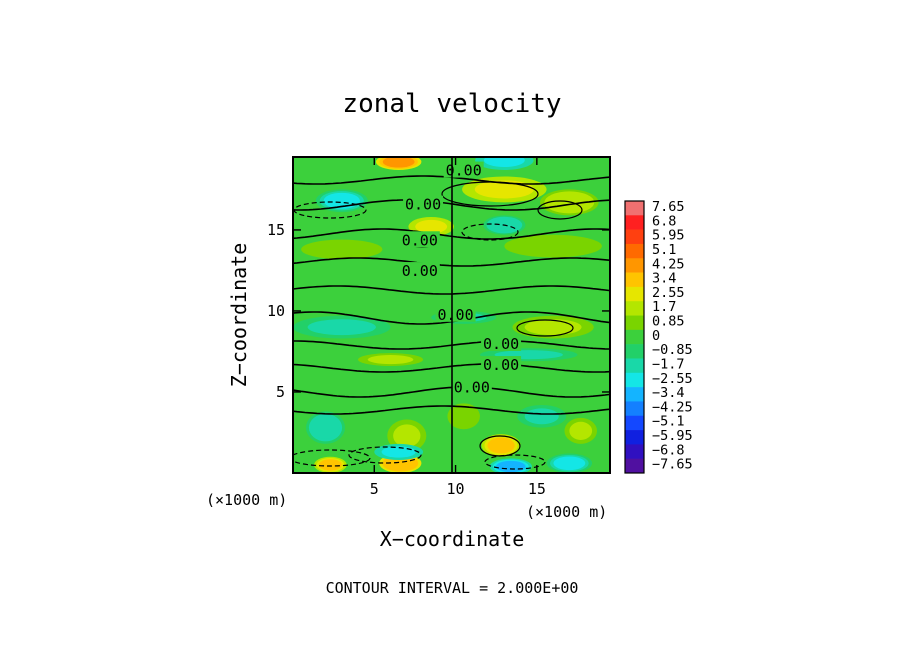  I want to click on colorbar-label: −4.25, so click(672, 407).